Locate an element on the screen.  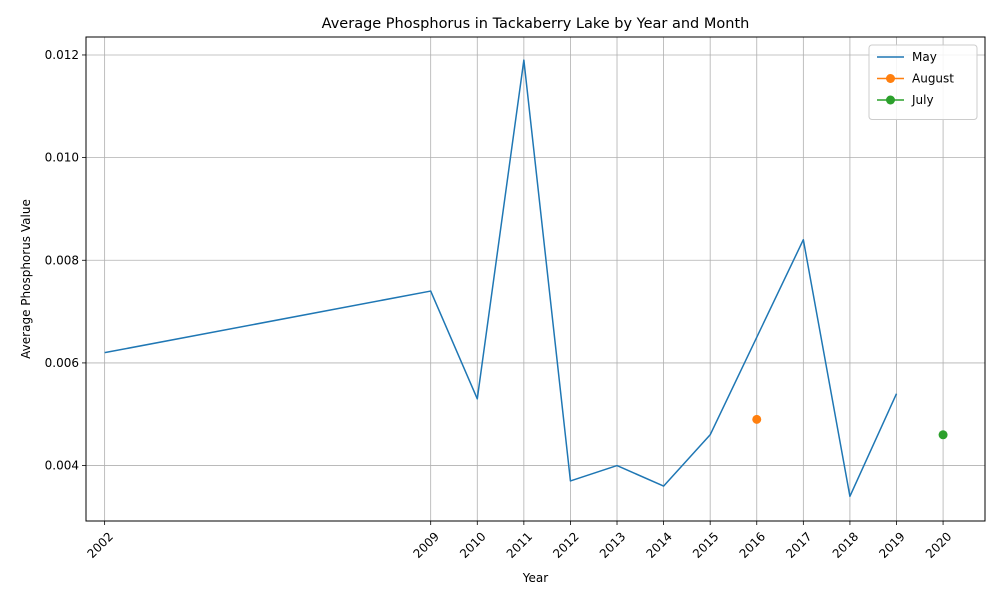
y-tick-label: 0.010 is located at coordinates (62, 158).